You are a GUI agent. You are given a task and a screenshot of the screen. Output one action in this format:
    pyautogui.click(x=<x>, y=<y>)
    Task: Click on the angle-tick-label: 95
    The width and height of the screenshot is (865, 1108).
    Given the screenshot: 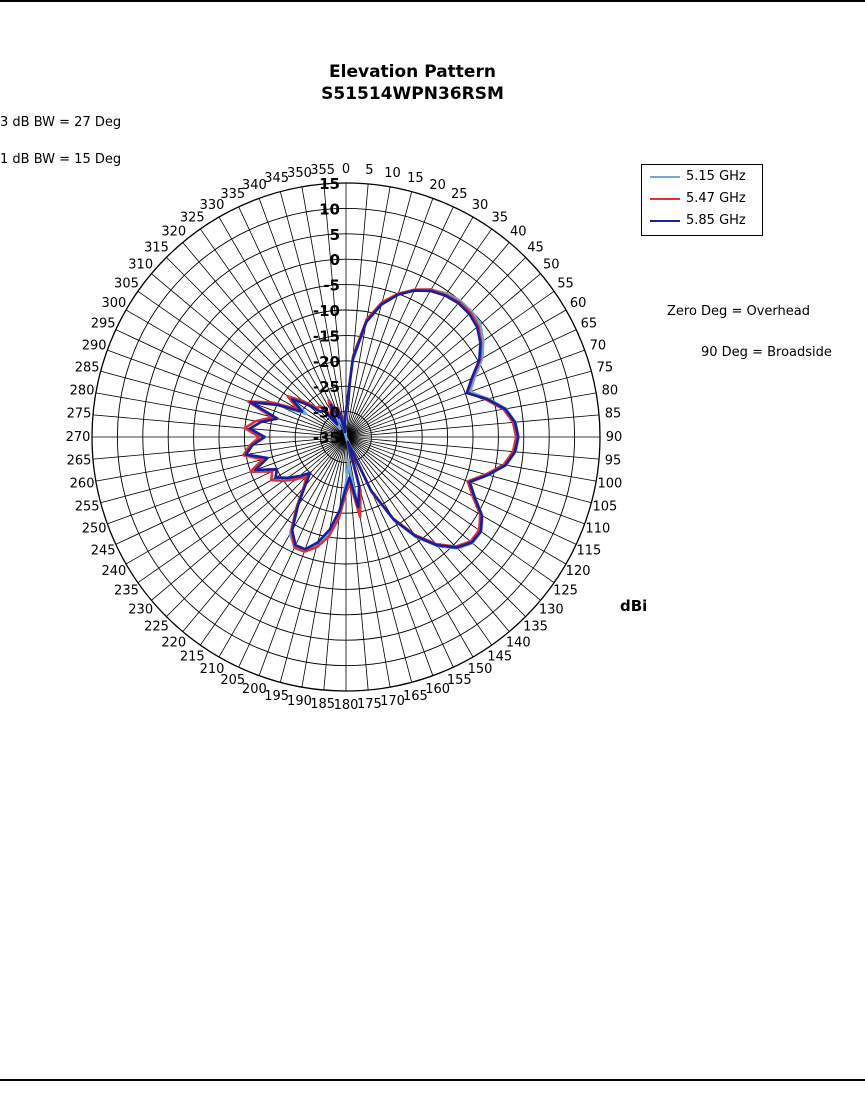 What is the action you would take?
    pyautogui.click(x=613, y=460)
    